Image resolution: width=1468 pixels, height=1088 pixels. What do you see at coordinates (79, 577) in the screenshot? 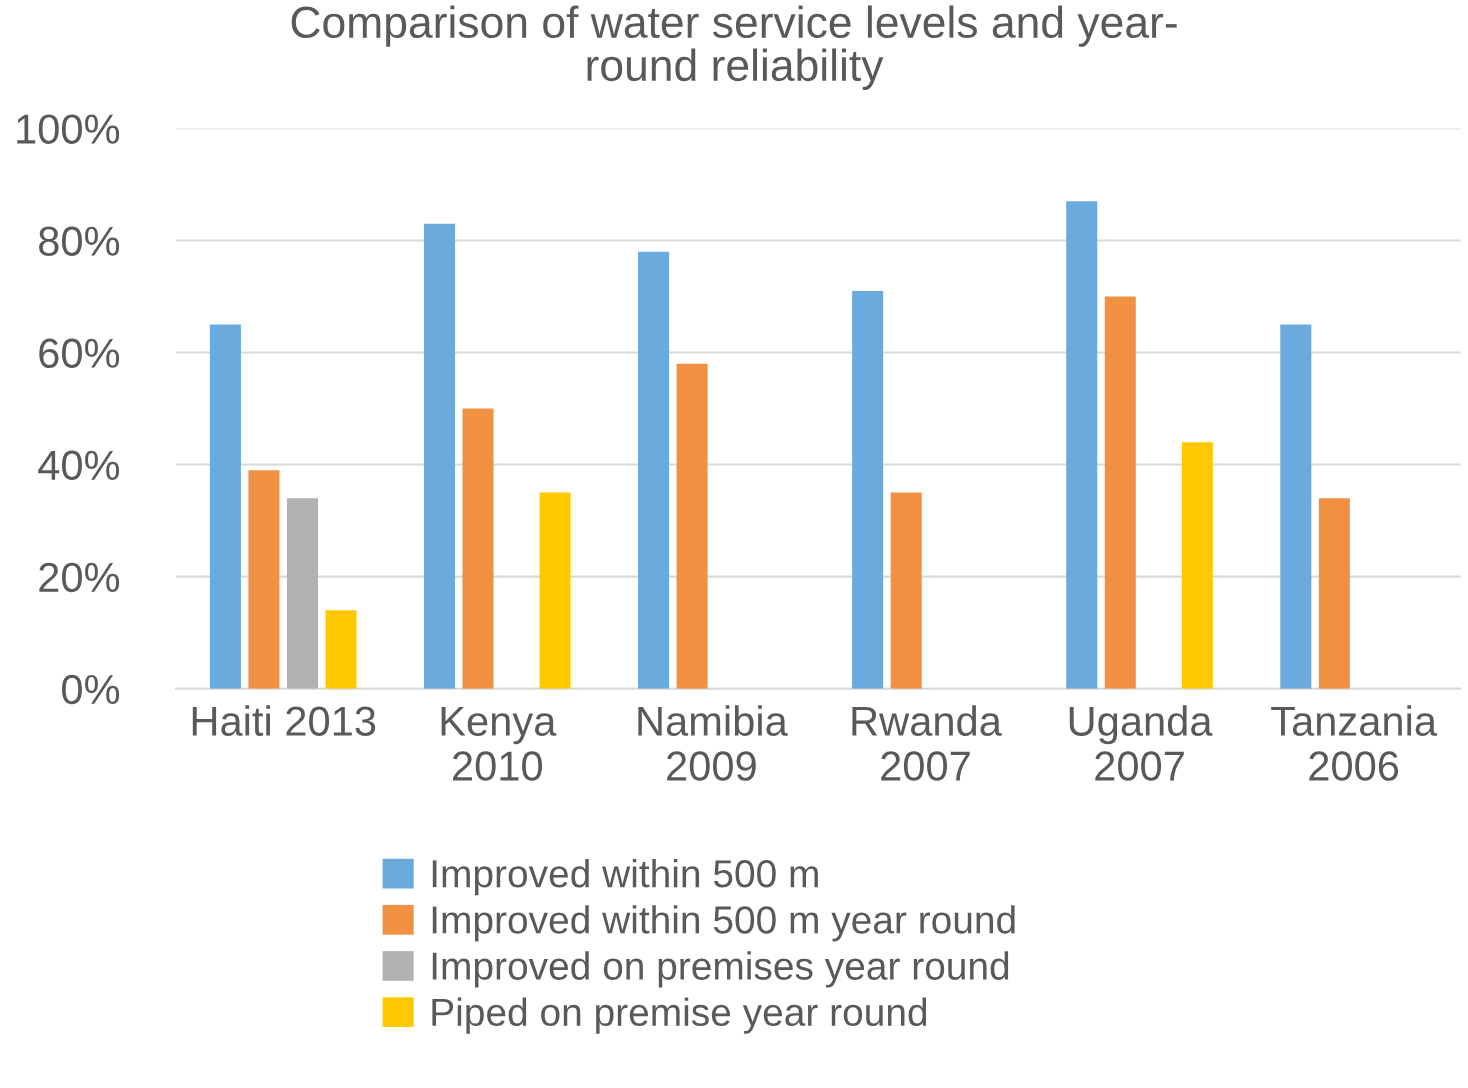
I see `y-tick-label: 20%` at bounding box center [79, 577].